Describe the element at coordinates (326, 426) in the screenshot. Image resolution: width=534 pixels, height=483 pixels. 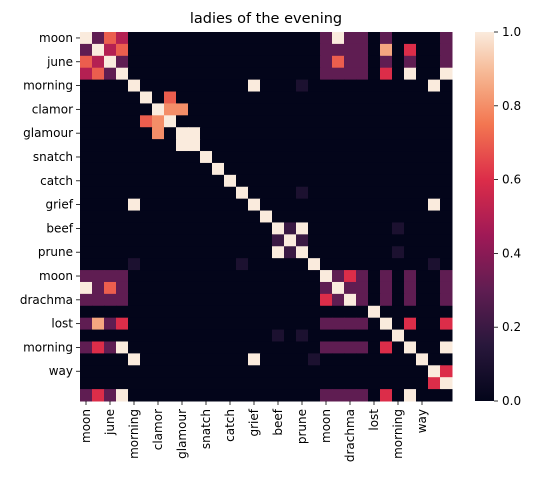
I see `column-tick-label: moon` at that location.